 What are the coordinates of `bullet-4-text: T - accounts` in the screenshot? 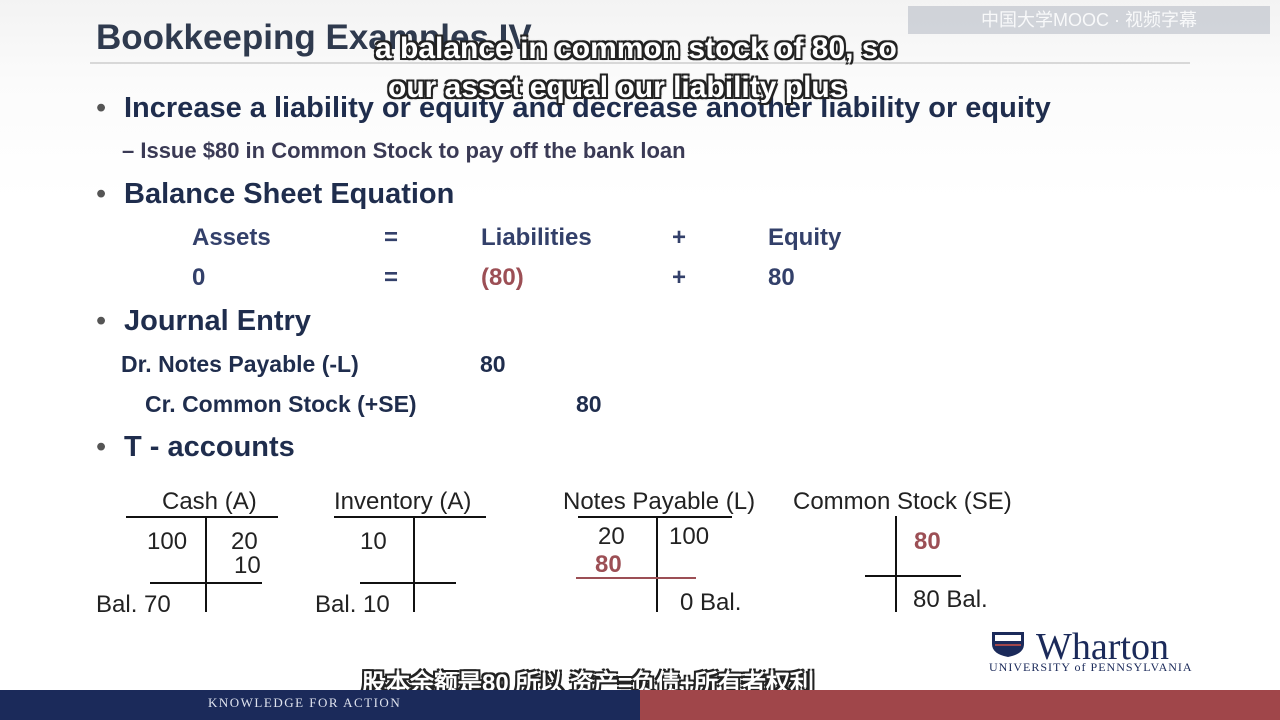 It's located at (209, 447).